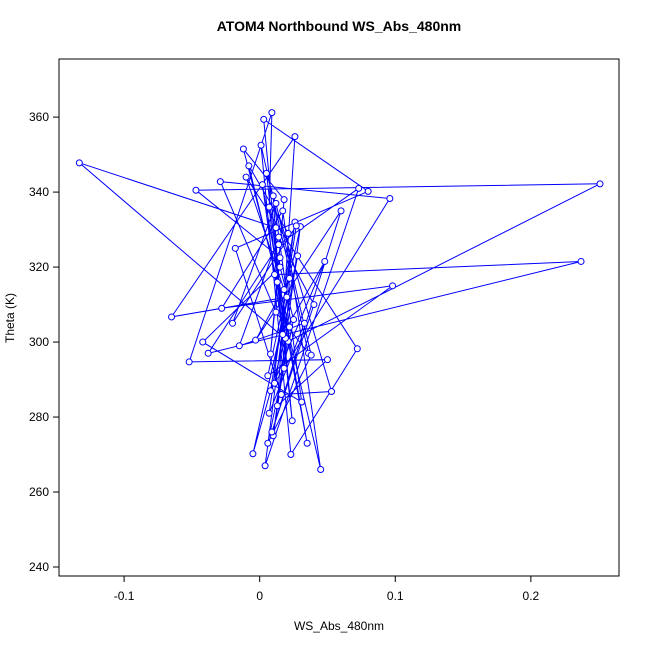  I want to click on x-tick-label: -0.1, so click(124, 596).